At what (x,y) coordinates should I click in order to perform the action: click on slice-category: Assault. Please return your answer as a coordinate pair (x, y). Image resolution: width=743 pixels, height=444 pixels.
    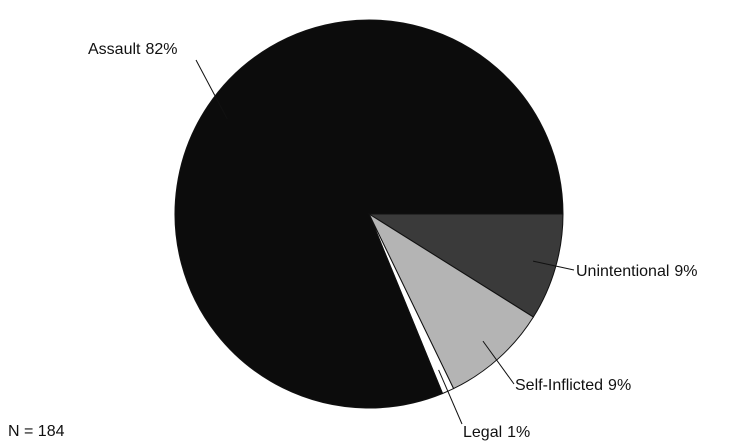
    Looking at the image, I should click on (114, 49).